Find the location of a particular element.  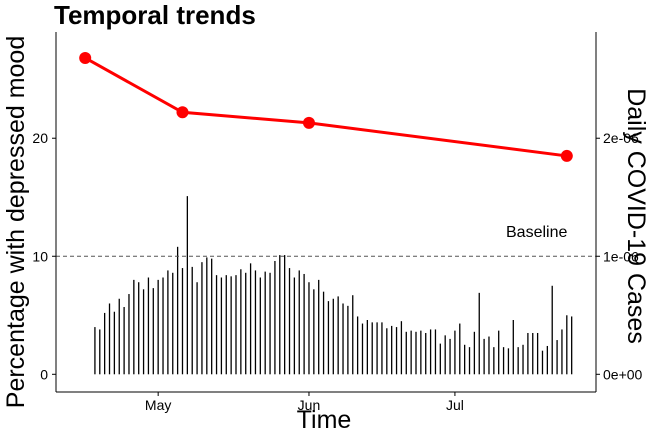

right-y-ticks: 0e+00 1e-06 2e-06 is located at coordinates (619, 256).